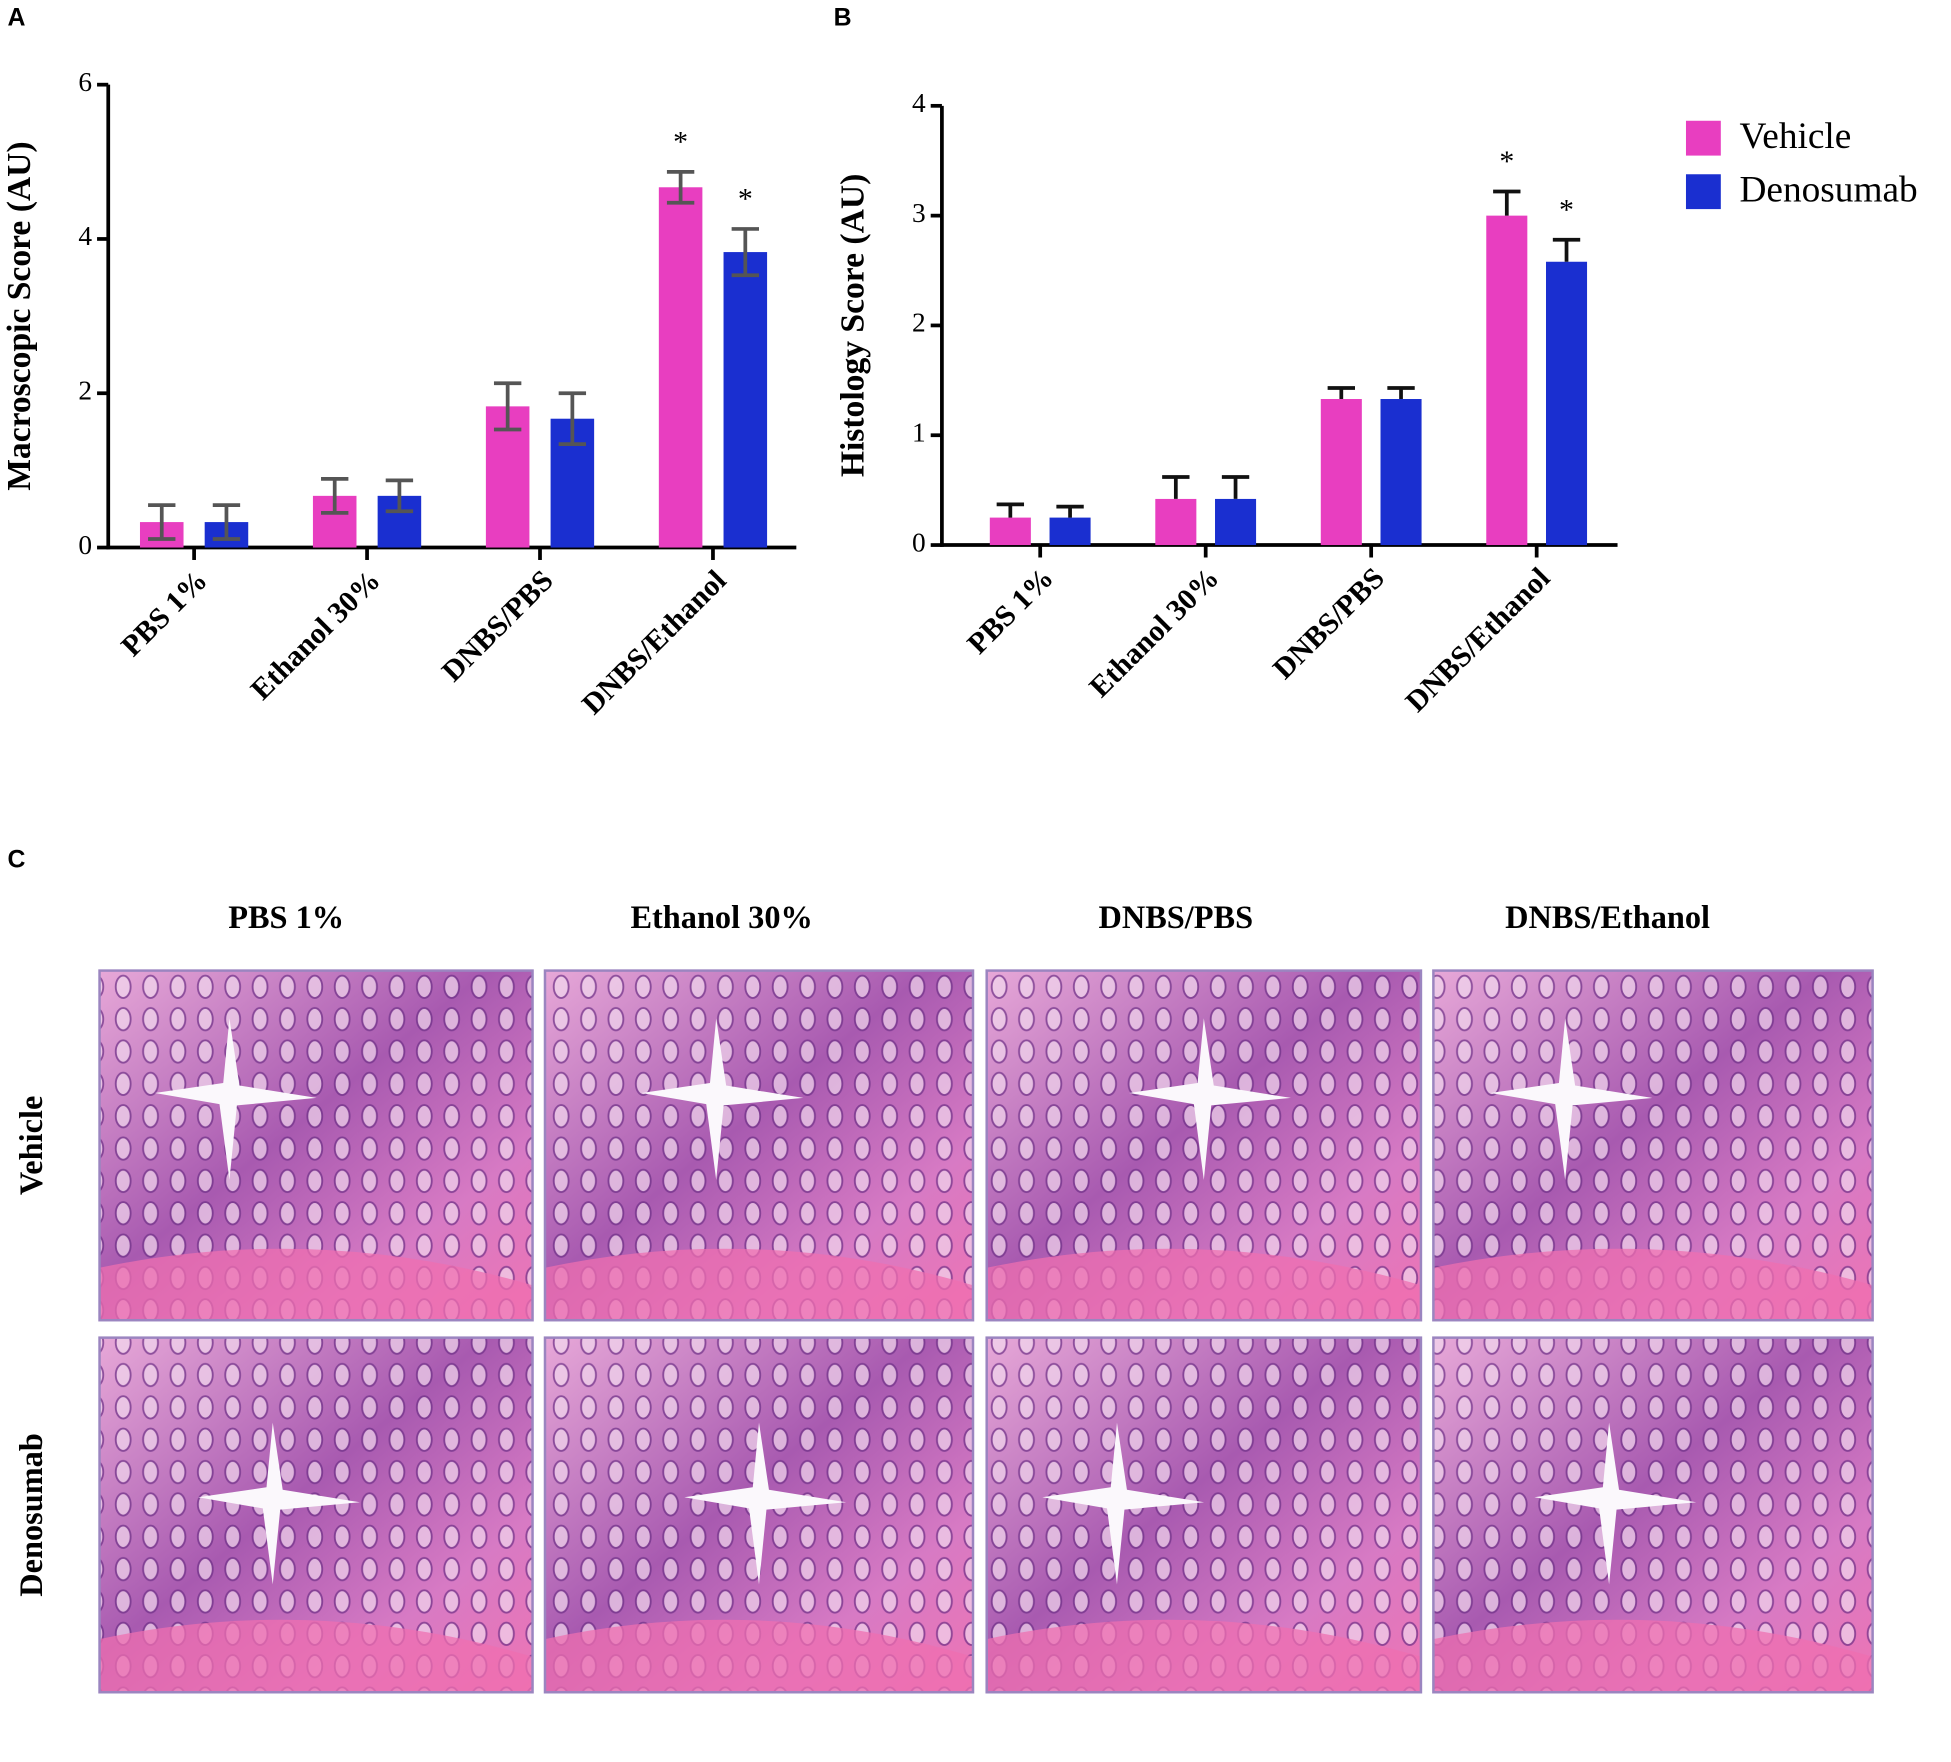 Image resolution: width=1951 pixels, height=1762 pixels. Describe the element at coordinates (19, 315) in the screenshot. I see `y-axis-label: Macroscopic Score (AU)` at that location.